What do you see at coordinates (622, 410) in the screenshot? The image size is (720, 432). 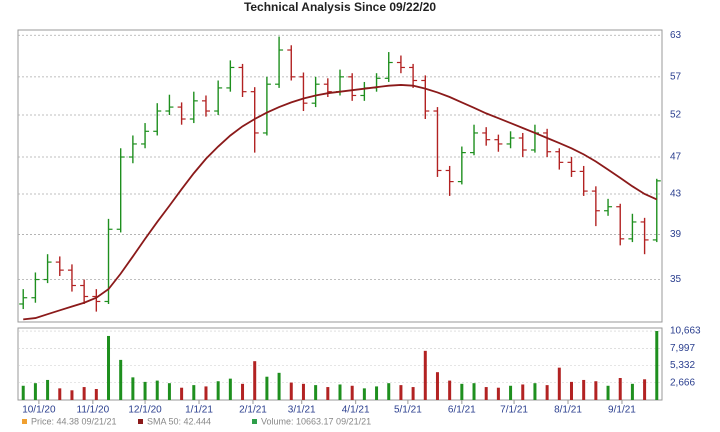 I see `x-tick-label: 9/1/21` at bounding box center [622, 410].